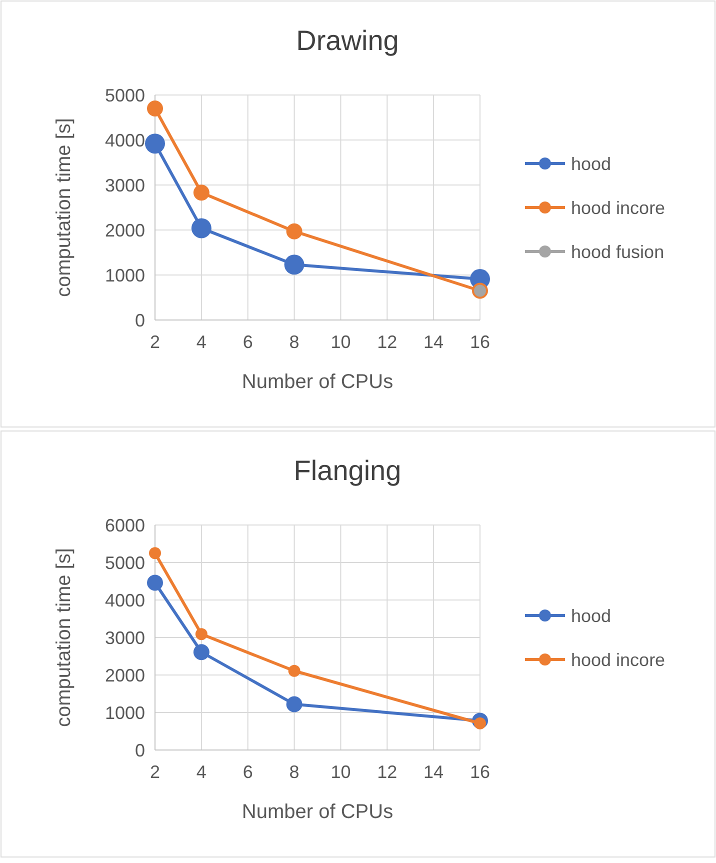  Describe the element at coordinates (124, 525) in the screenshot. I see `y-tick-label: 6000` at that location.